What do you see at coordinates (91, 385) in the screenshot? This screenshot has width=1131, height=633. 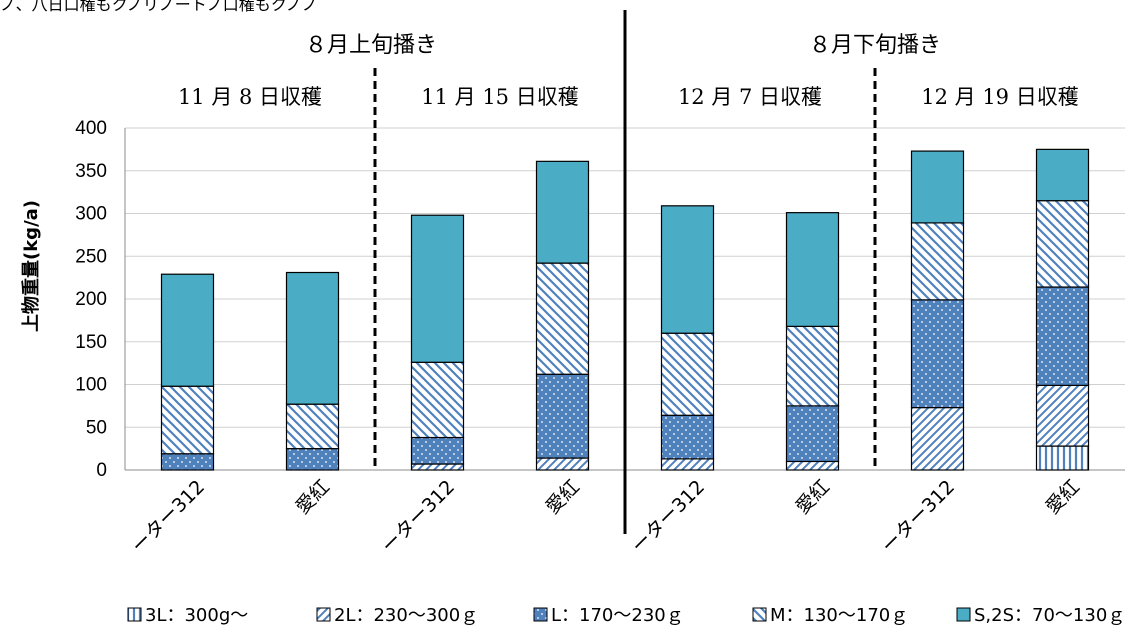 I see `y-tick-label: 100` at bounding box center [91, 385].